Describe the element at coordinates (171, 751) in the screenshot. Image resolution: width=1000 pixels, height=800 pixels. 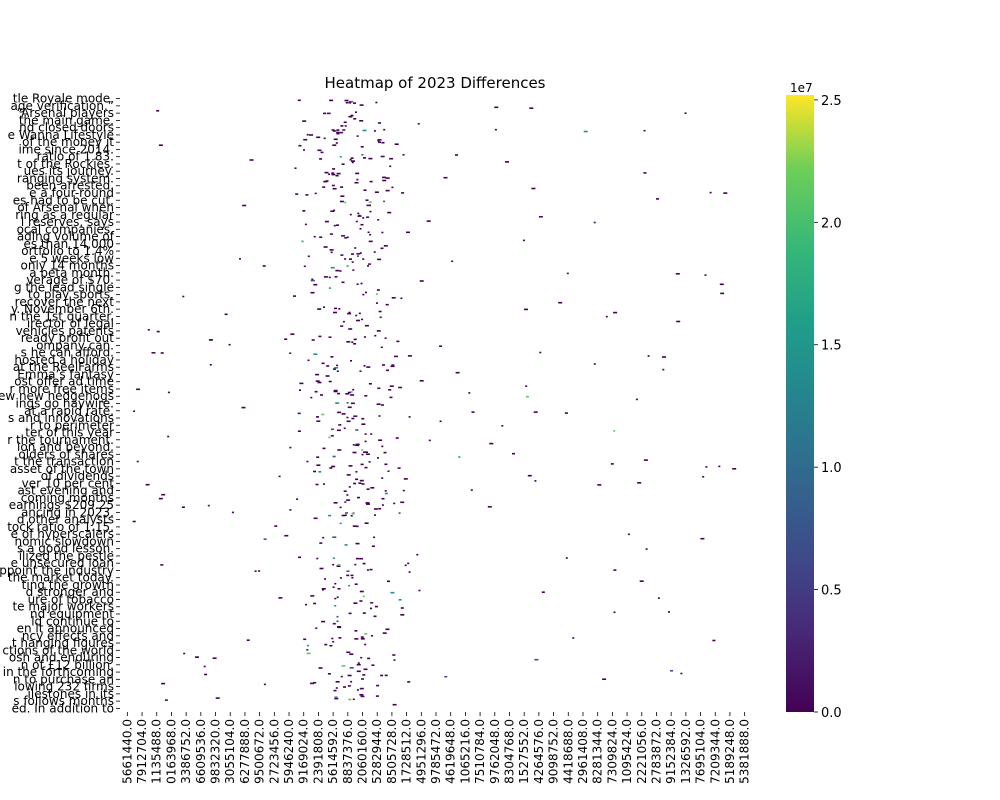
I see `x-tick-label: 0163968.0` at that location.